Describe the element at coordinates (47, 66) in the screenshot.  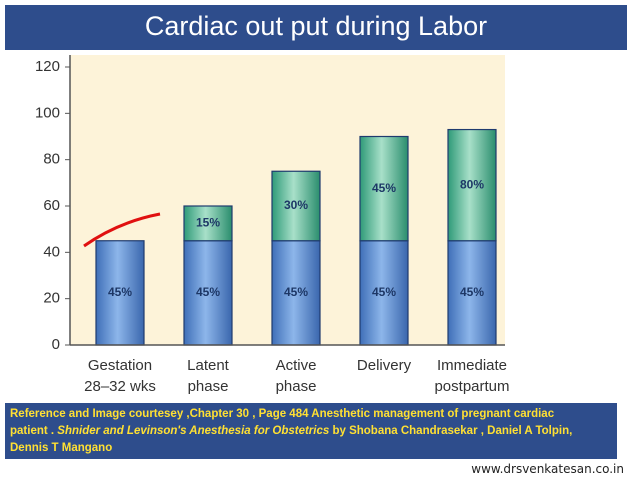
I see `y-tick-label: 120` at that location.